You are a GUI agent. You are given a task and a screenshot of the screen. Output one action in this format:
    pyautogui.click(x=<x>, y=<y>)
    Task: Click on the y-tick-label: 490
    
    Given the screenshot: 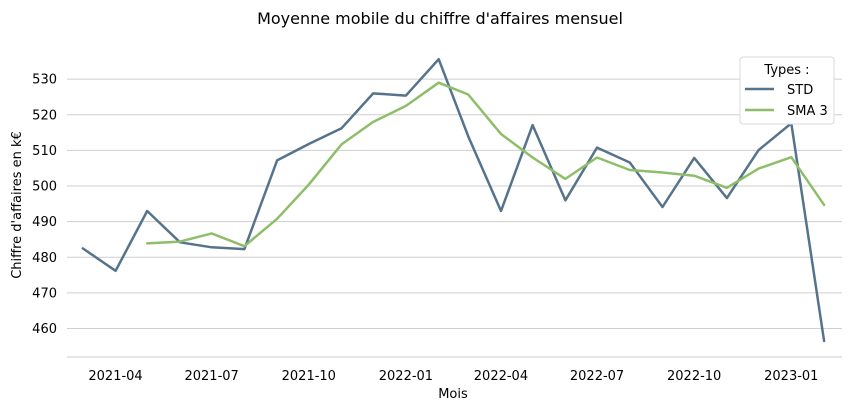 What is the action you would take?
    pyautogui.click(x=44, y=222)
    